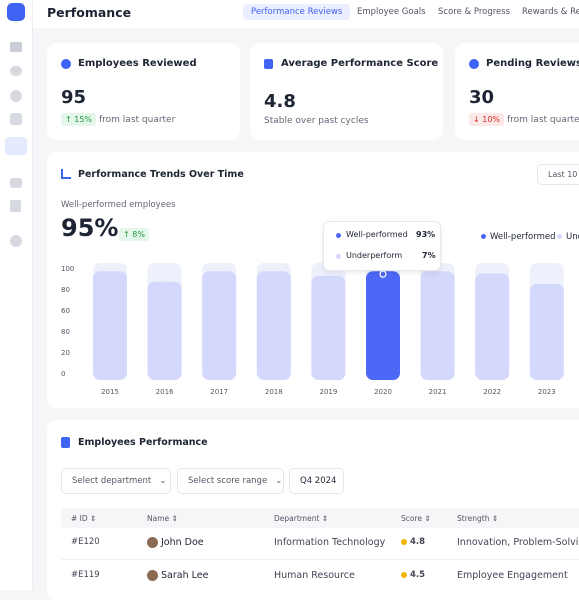  I want to click on table-cell: Information Technology, so click(330, 542).